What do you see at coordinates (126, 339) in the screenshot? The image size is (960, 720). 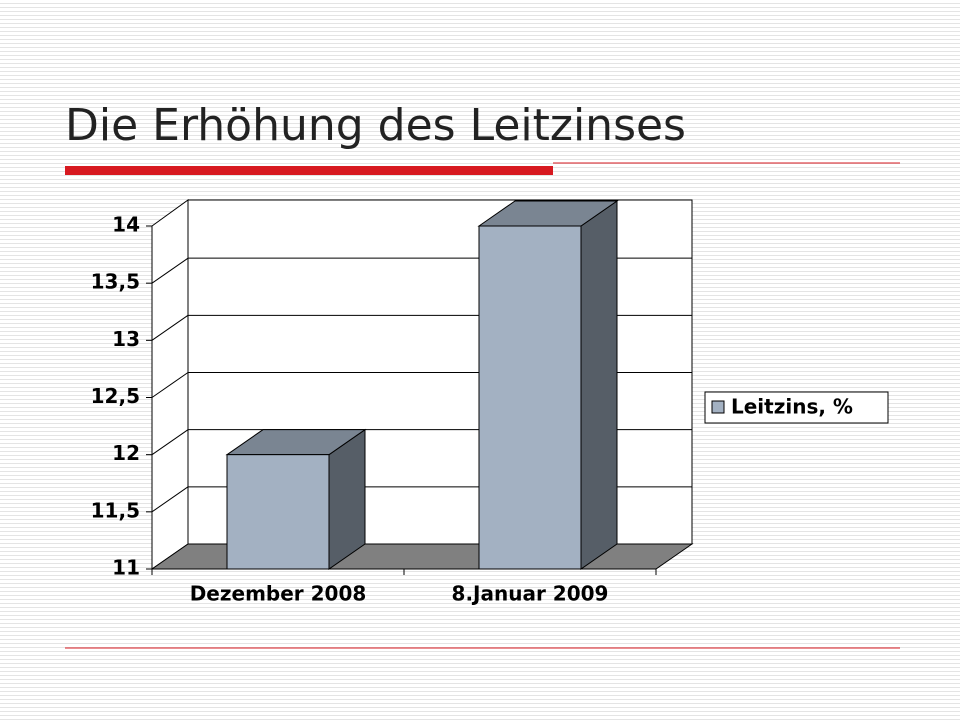 I see `y-tick-label: 13` at bounding box center [126, 339].